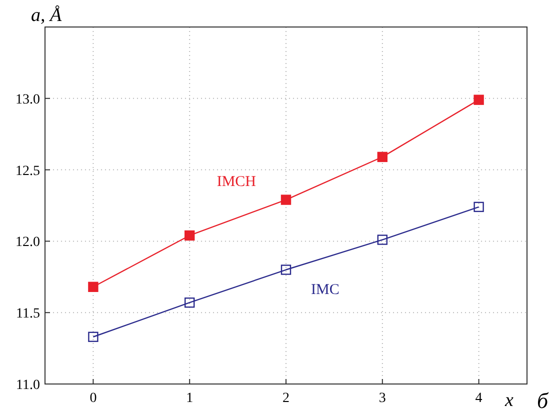  I want to click on text: б, so click(543, 400).